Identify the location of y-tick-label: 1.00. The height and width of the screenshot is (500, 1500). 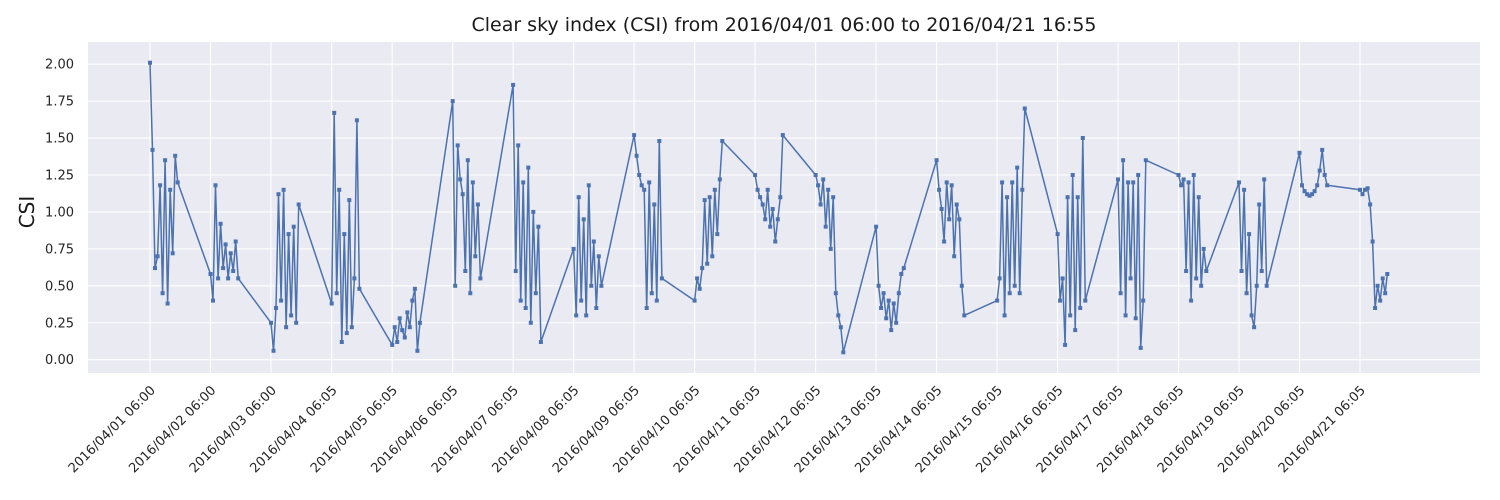
(59, 212).